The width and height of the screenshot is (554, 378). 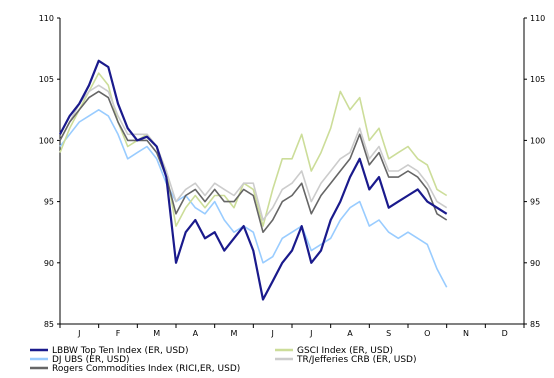 I want to click on legend-label: DJ UBS (ER, USD), so click(x=91, y=360).